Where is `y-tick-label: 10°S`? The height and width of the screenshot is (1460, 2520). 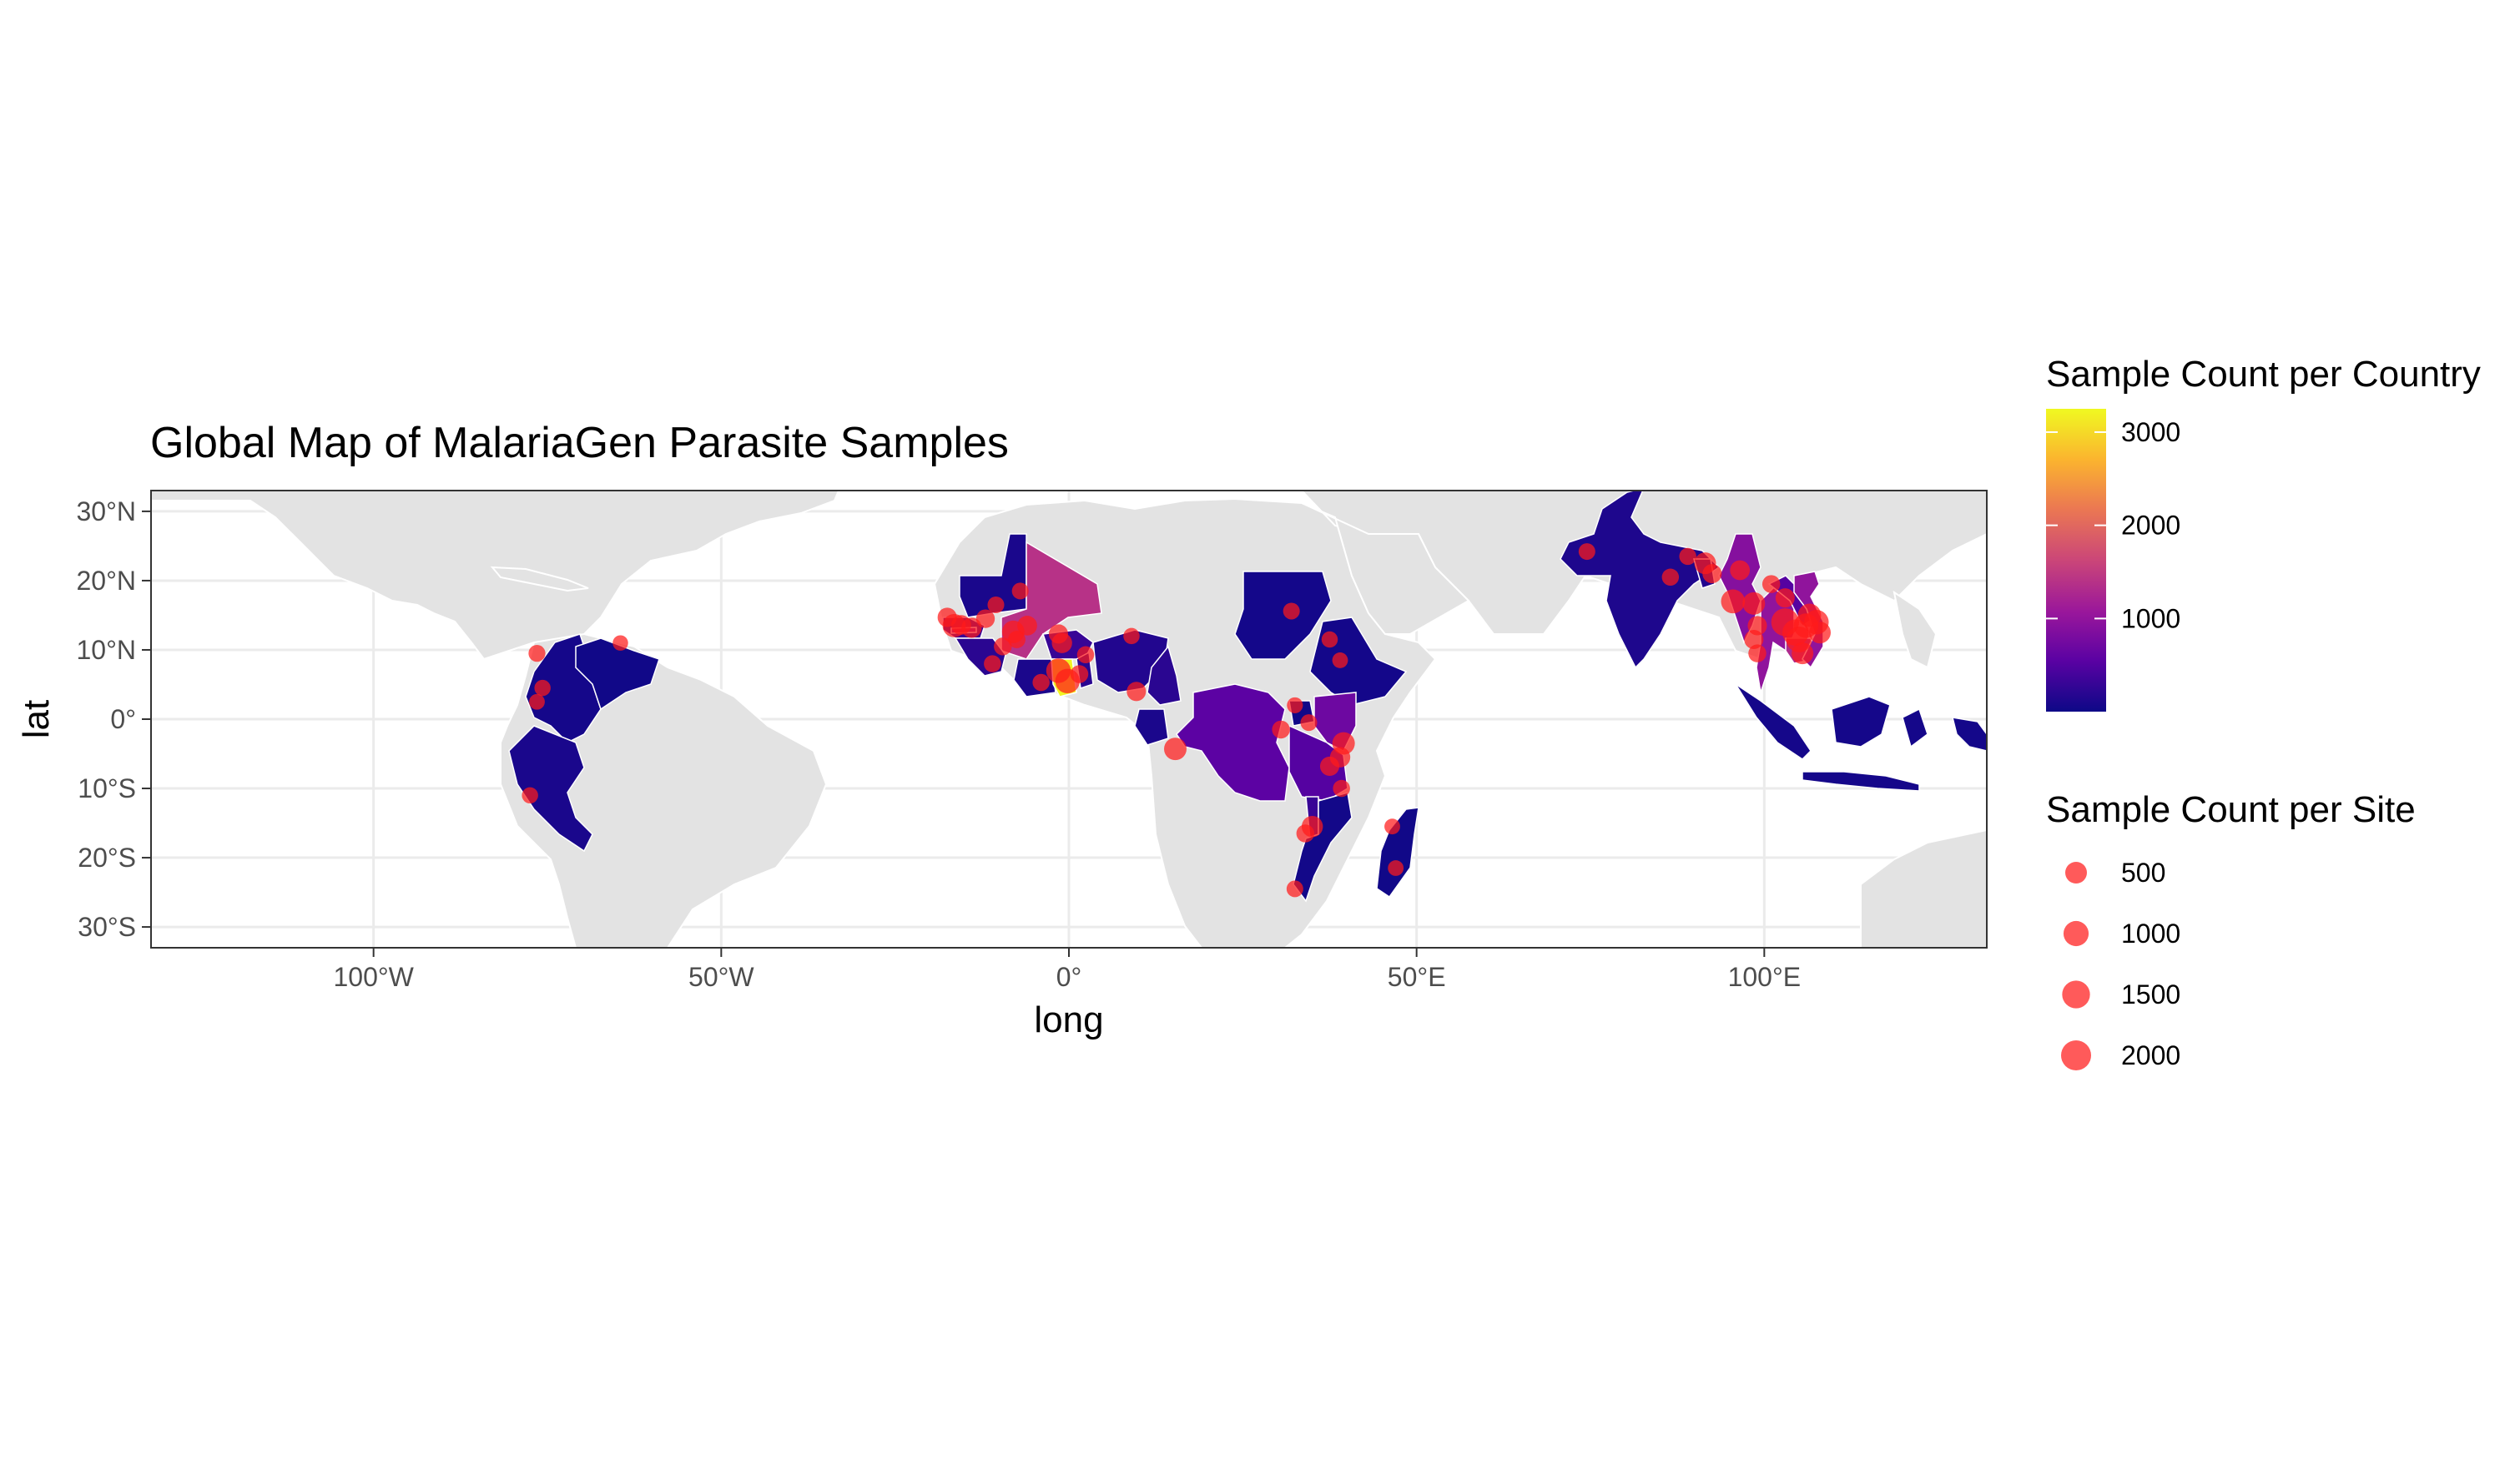 y-tick-label: 10°S is located at coordinates (107, 788).